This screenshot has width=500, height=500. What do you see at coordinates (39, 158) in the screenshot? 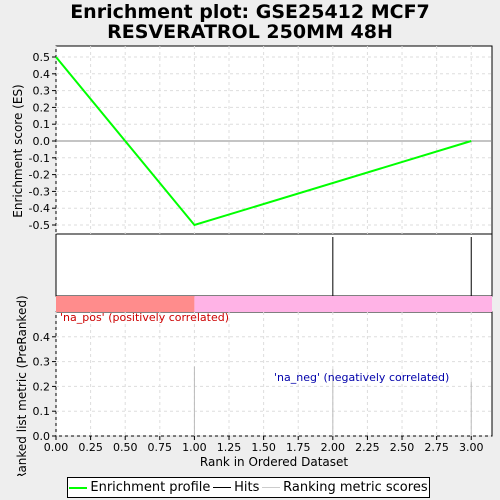
I see `es-y-tick-label: -0.1` at bounding box center [39, 158].